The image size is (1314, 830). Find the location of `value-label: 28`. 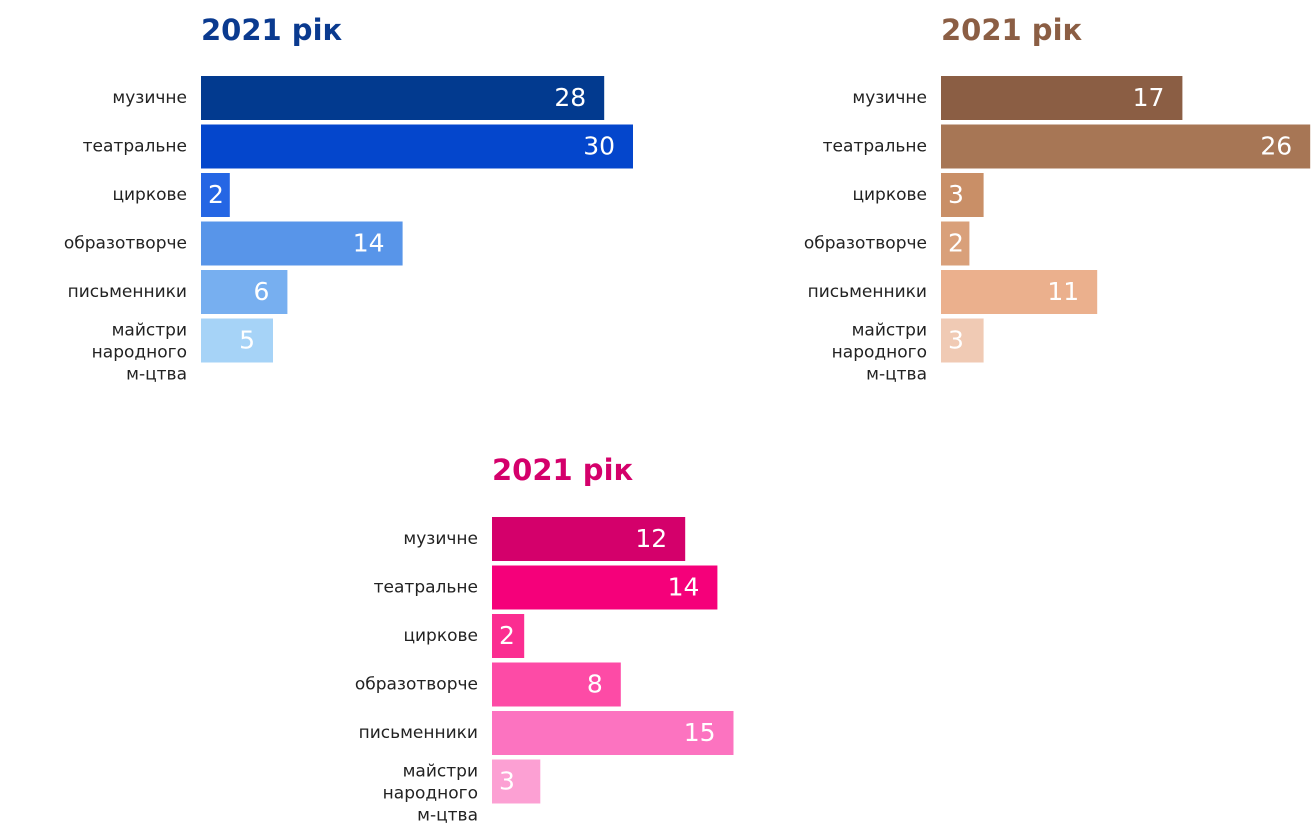

value-label: 28 is located at coordinates (570, 97).